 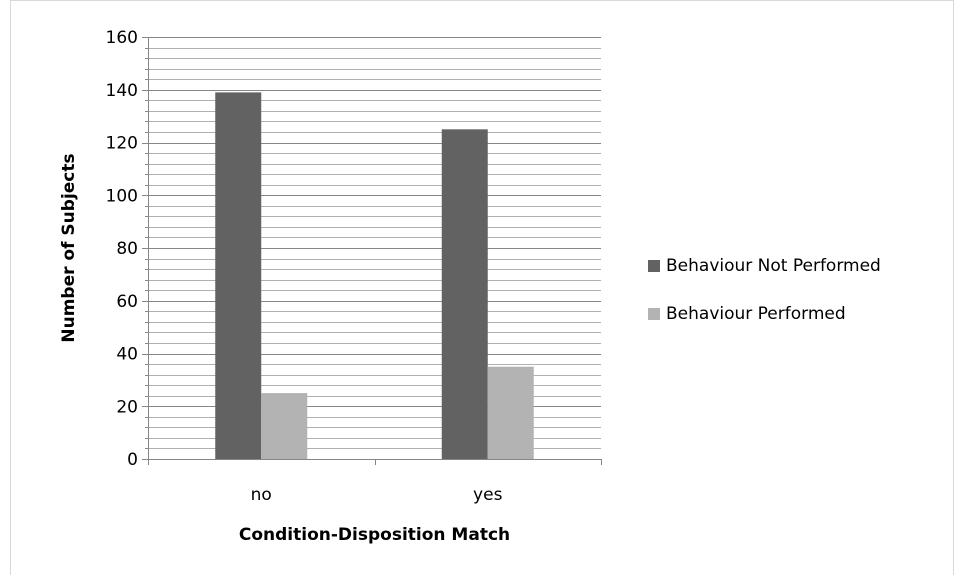 What do you see at coordinates (261, 495) in the screenshot?
I see `x-tick-label: no` at bounding box center [261, 495].